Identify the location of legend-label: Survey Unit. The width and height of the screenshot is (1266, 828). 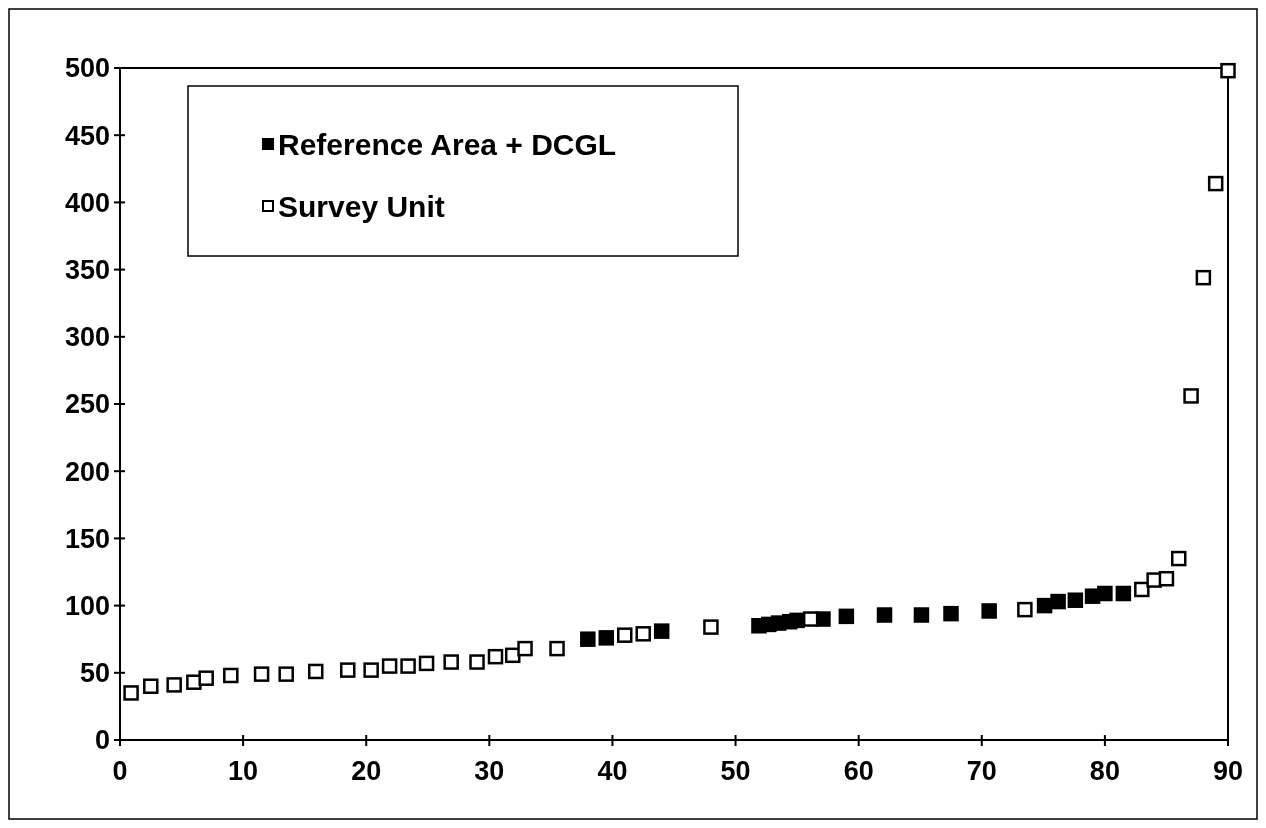
(361, 206).